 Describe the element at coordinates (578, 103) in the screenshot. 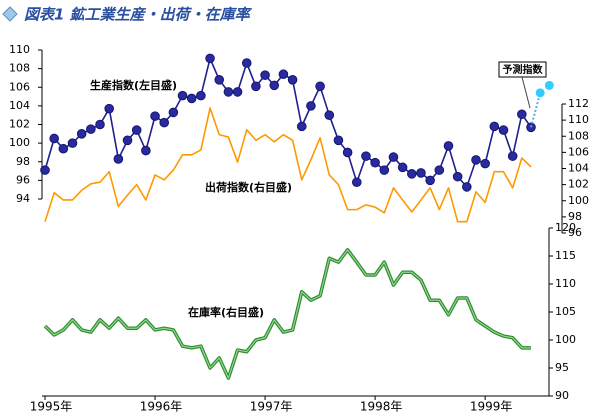

I see `y-tick-label: 112` at that location.